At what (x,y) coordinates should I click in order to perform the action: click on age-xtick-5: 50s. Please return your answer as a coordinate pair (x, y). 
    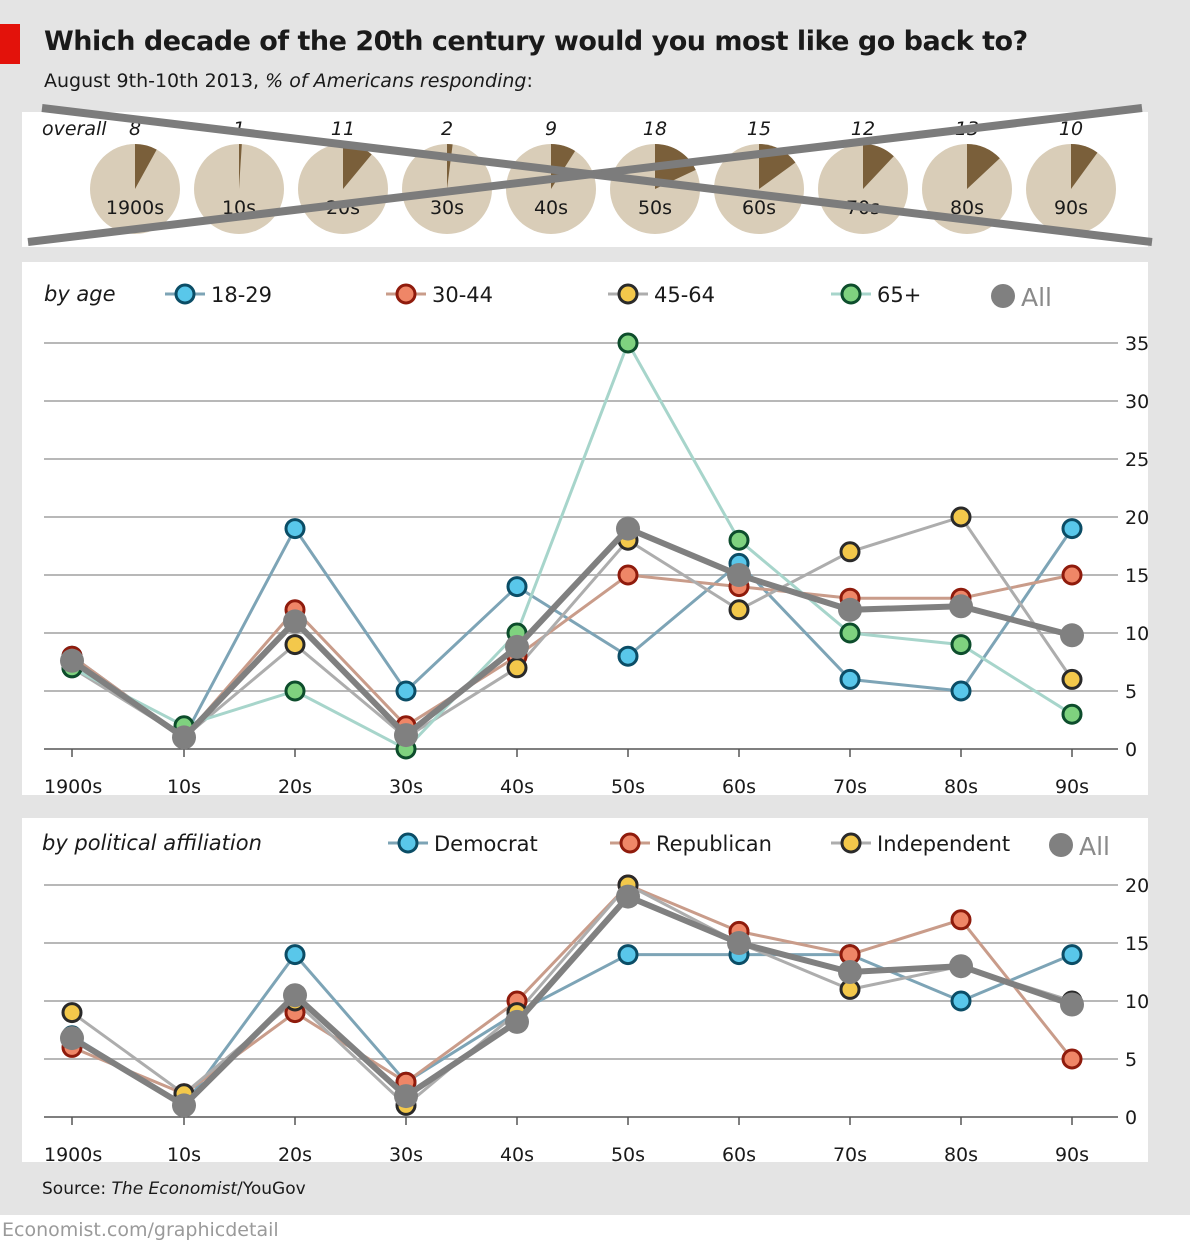
    Looking at the image, I should click on (628, 787).